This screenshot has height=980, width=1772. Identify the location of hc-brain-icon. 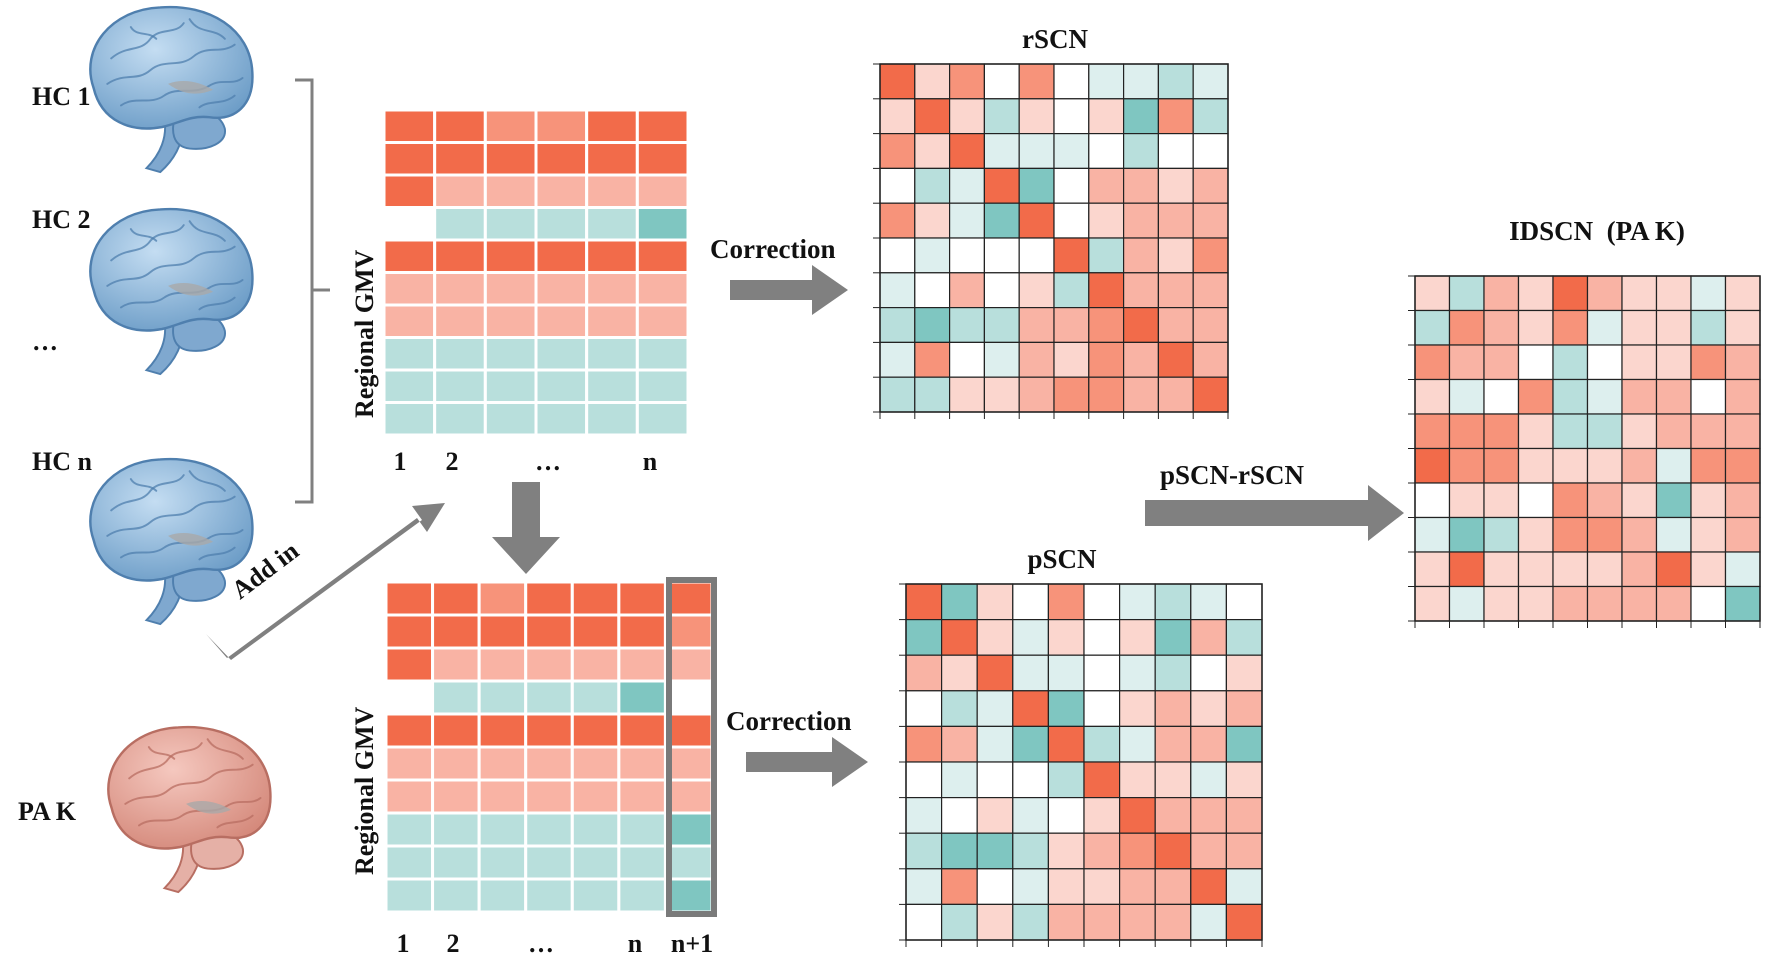
(171, 291).